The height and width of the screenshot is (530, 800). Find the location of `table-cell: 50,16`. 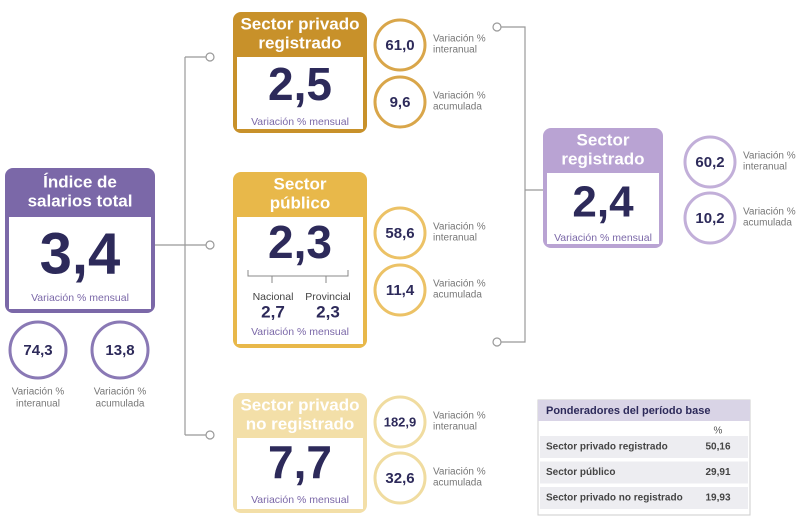

table-cell: 50,16 is located at coordinates (717, 447).